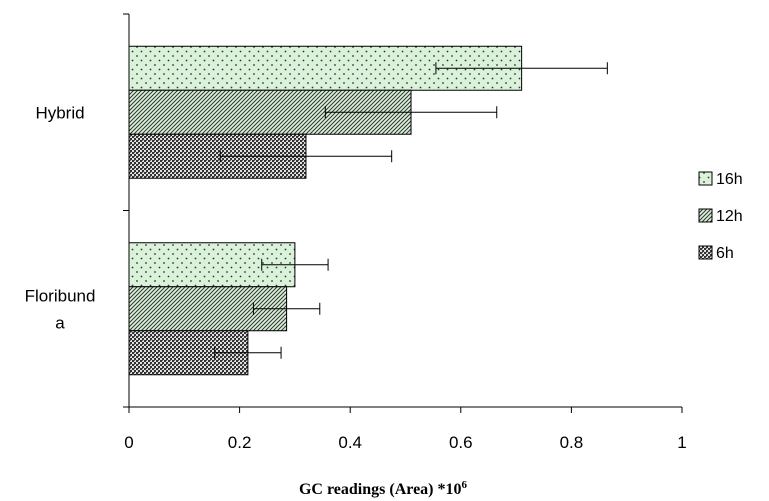 This screenshot has height=501, width=769. I want to click on error-bar-6h-hybrid, so click(306, 156).